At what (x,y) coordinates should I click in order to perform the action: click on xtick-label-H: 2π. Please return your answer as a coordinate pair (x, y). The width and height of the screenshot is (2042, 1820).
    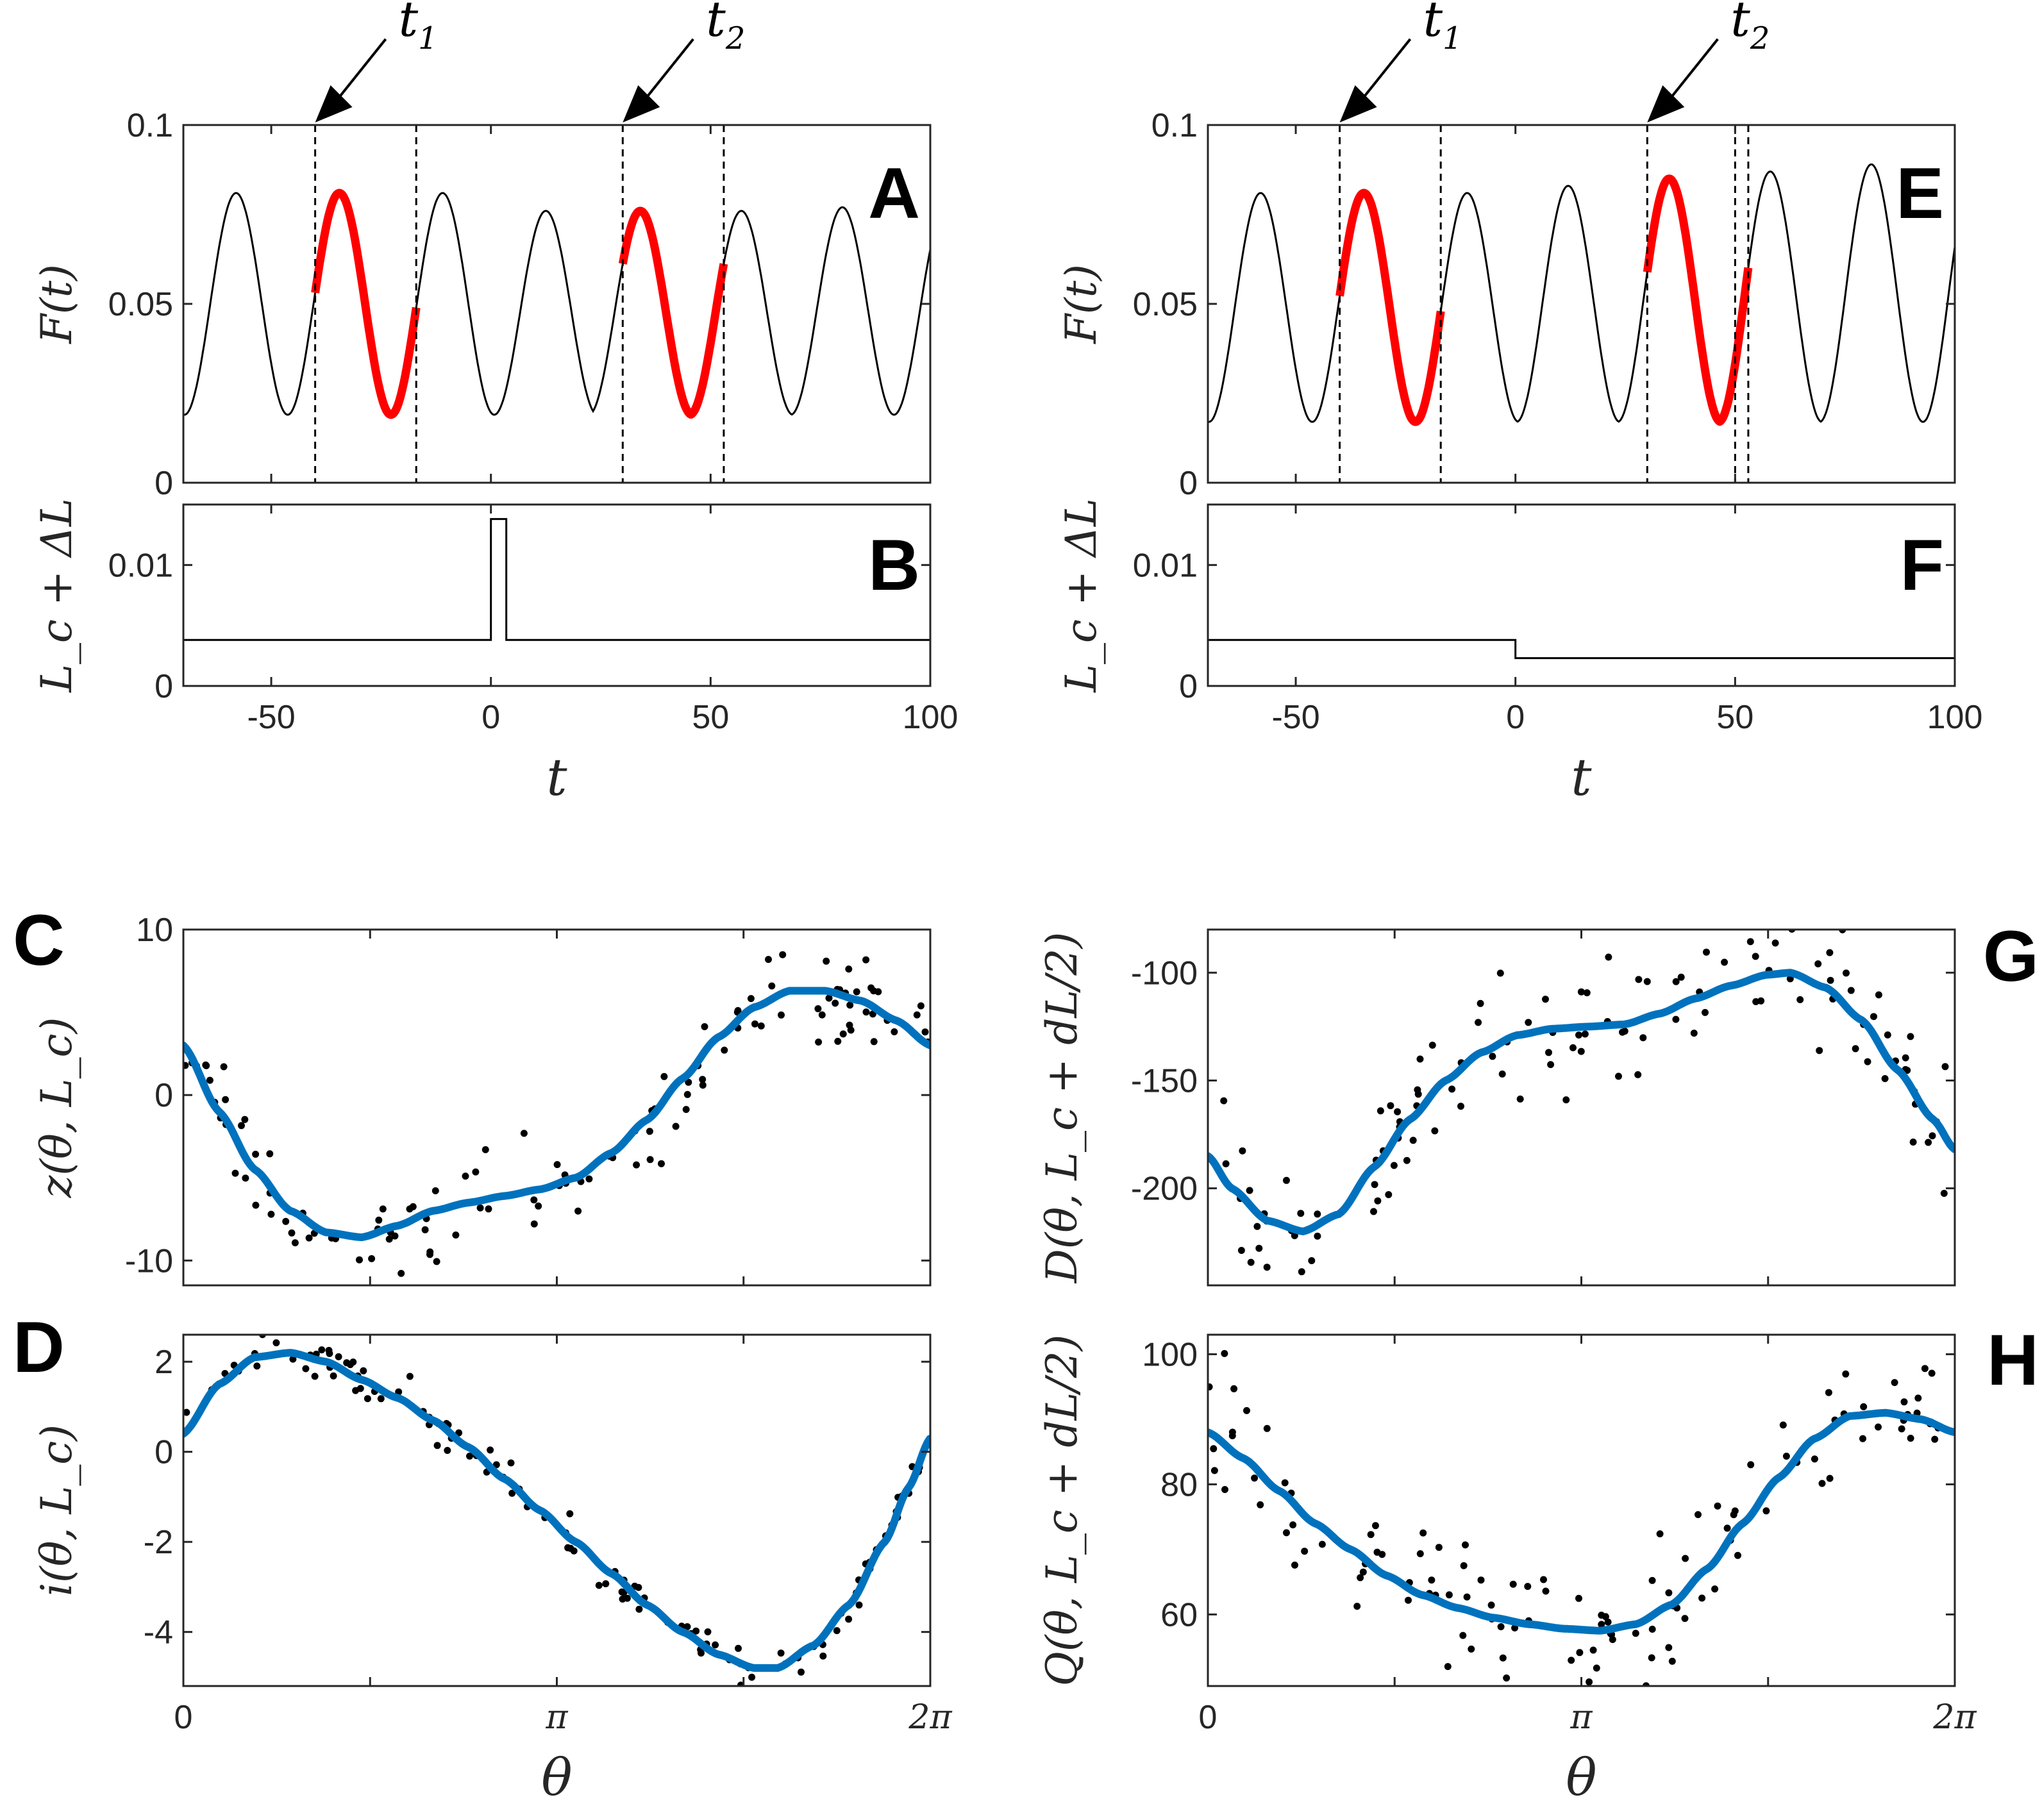
    Looking at the image, I should click on (1954, 1717).